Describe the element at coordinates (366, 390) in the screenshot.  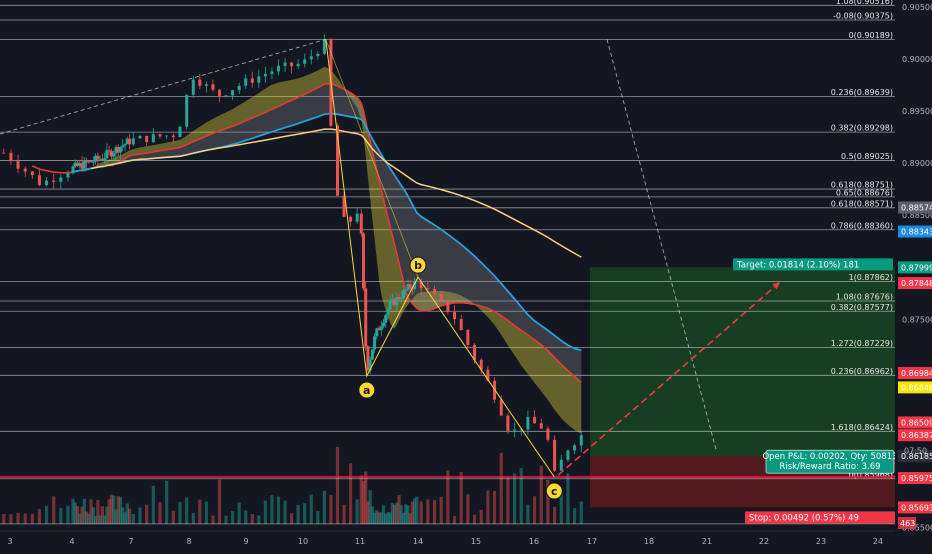
I see `wave-label-text: a` at that location.